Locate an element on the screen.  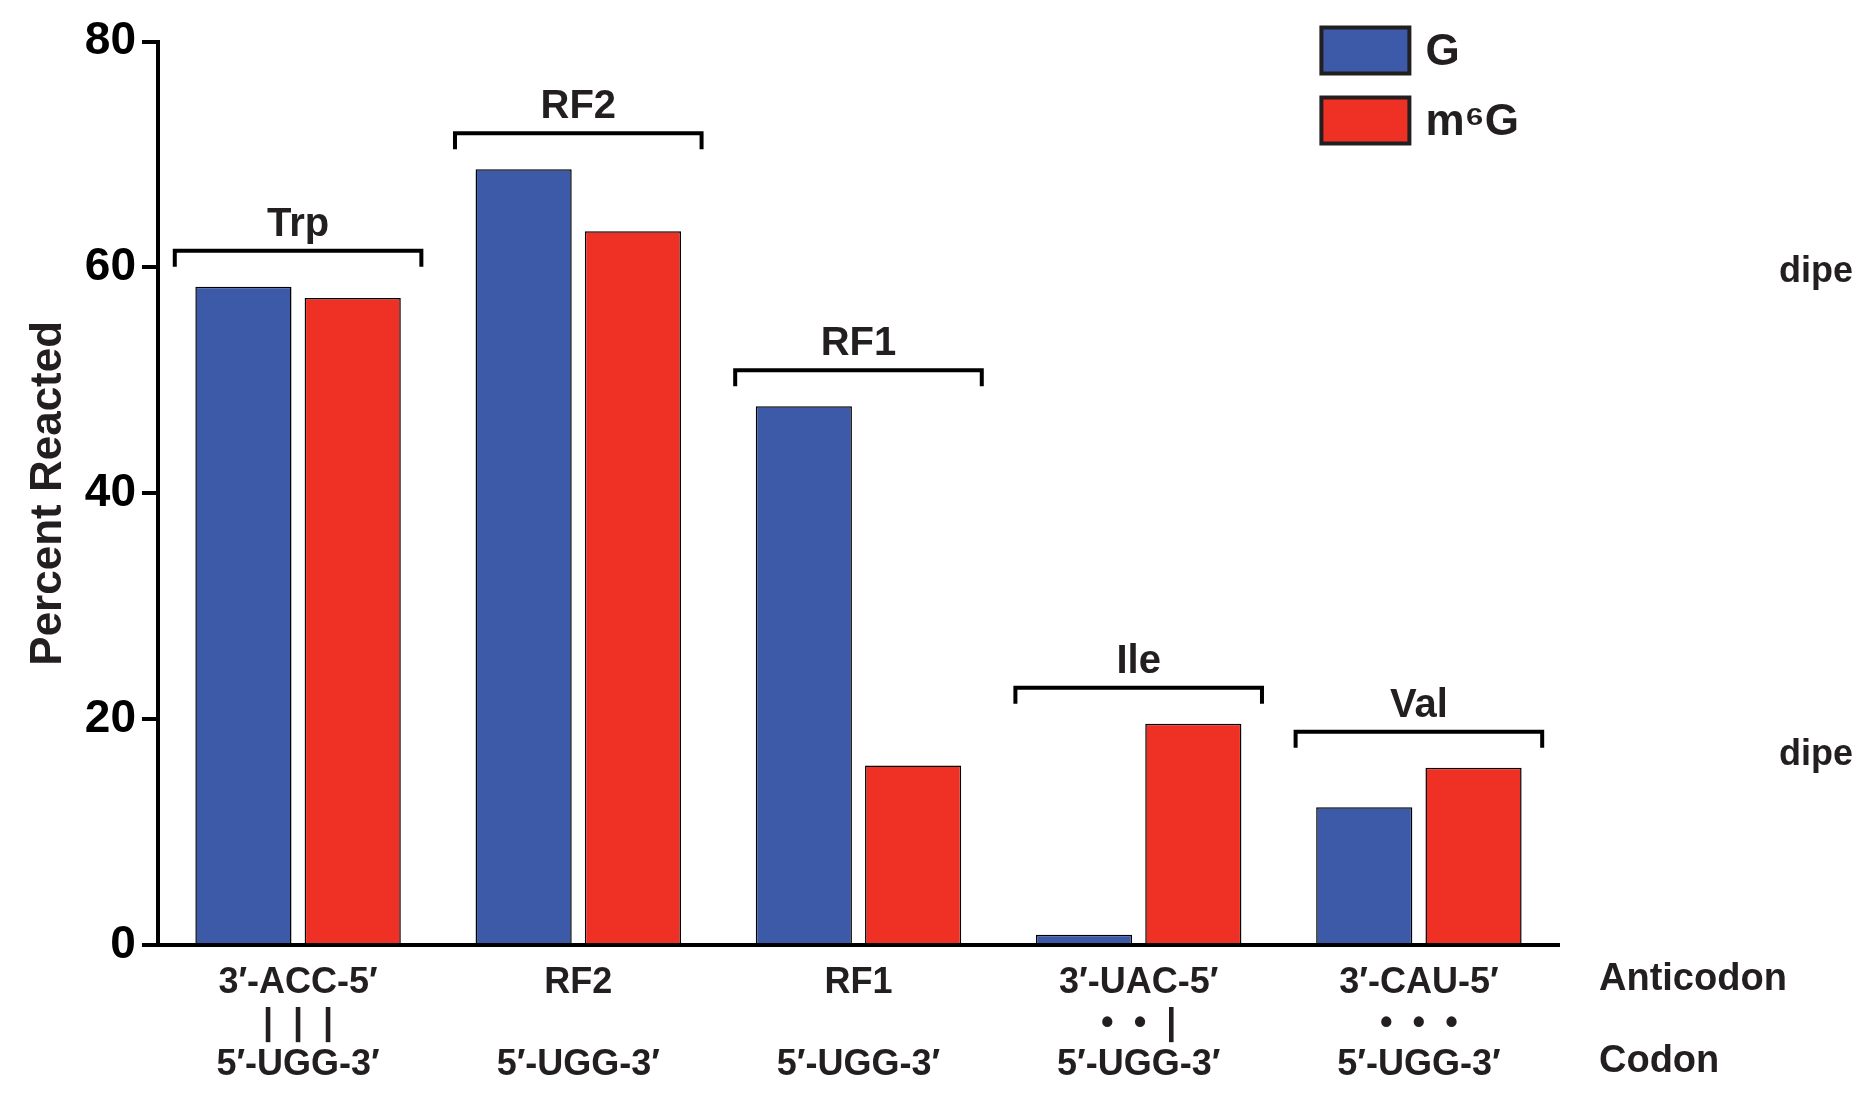
text: Anticodon is located at coordinates (1693, 976).